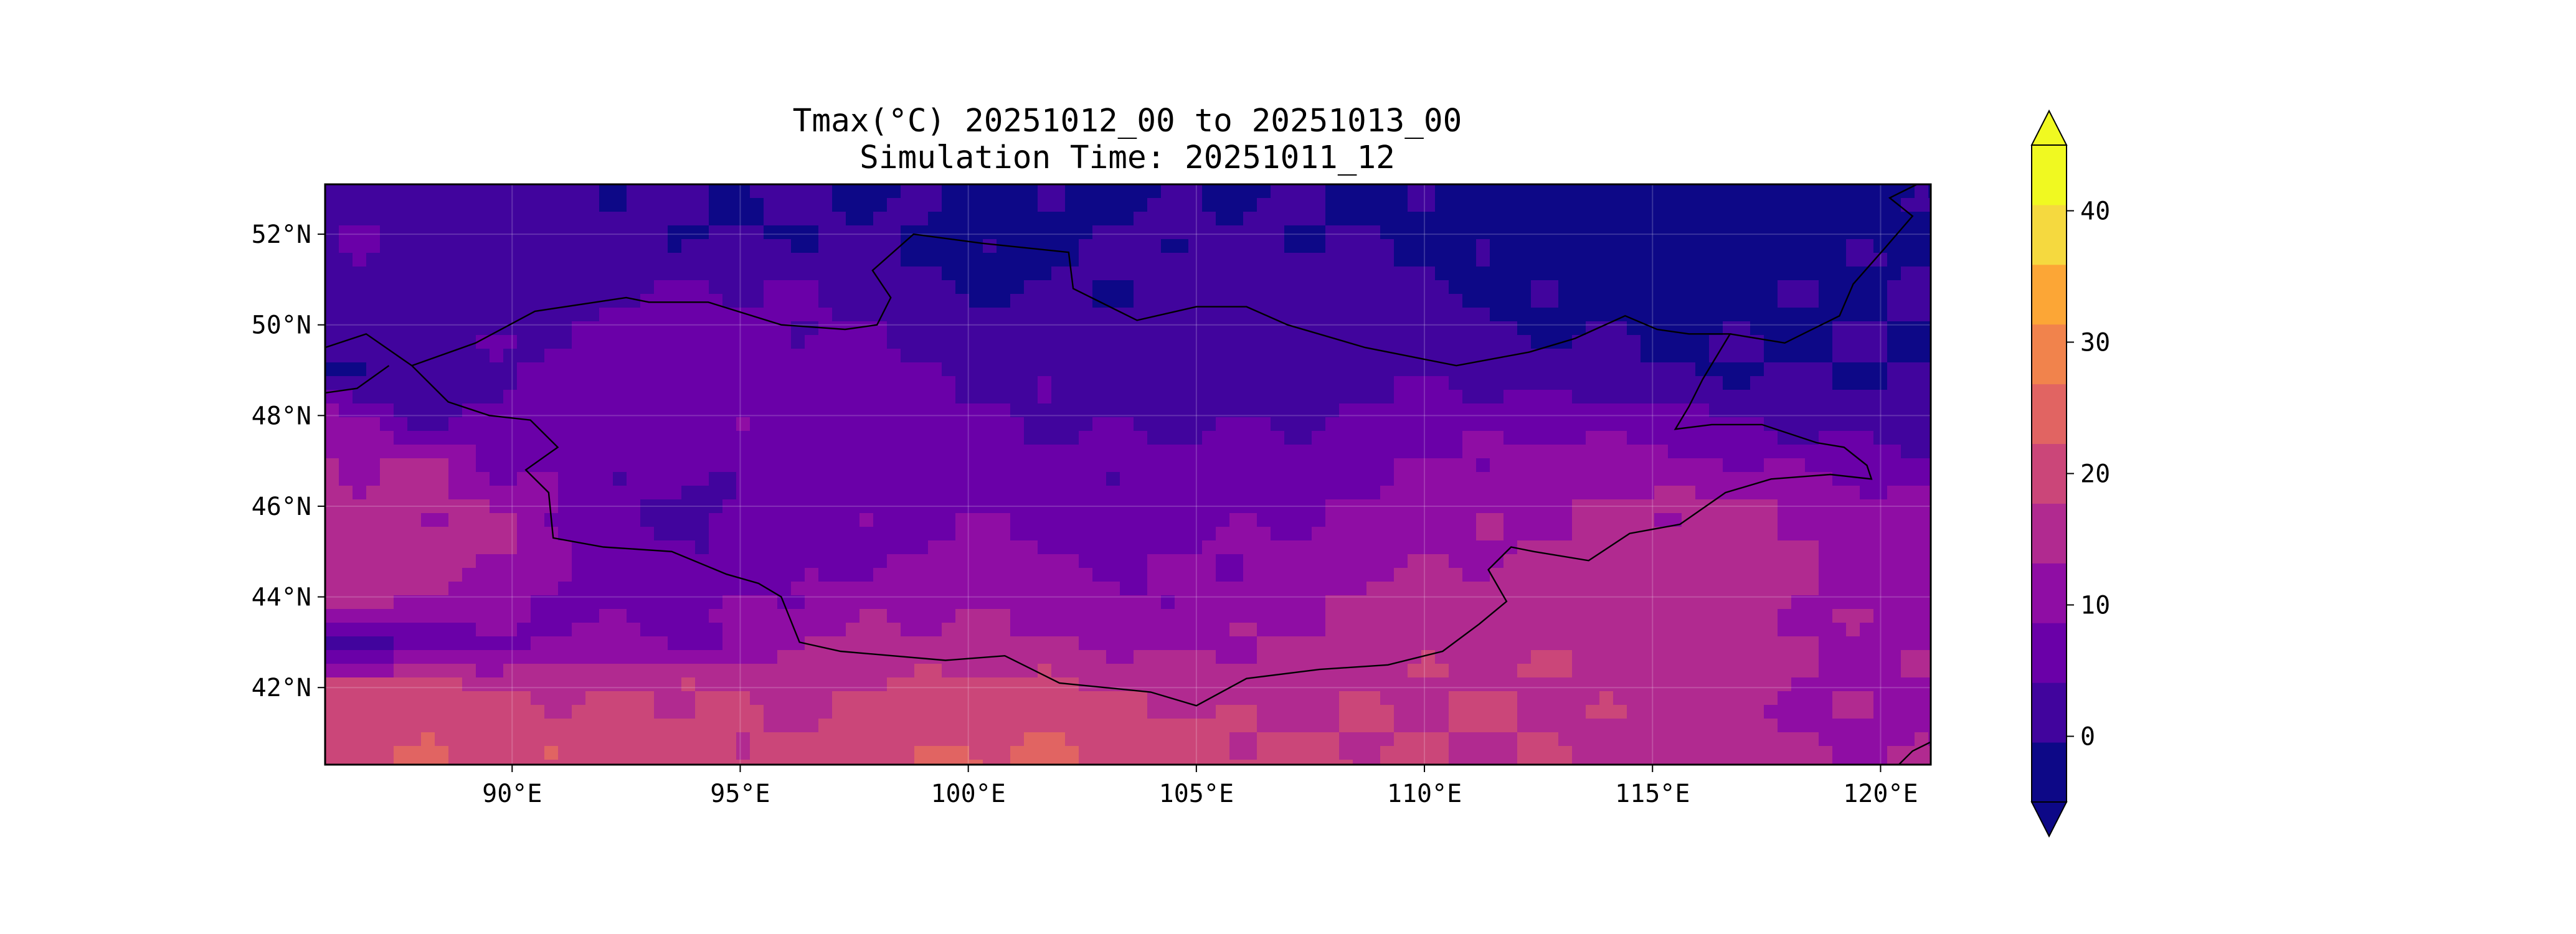  Describe the element at coordinates (2095, 211) in the screenshot. I see `colorbar-tick-label: 40` at that location.